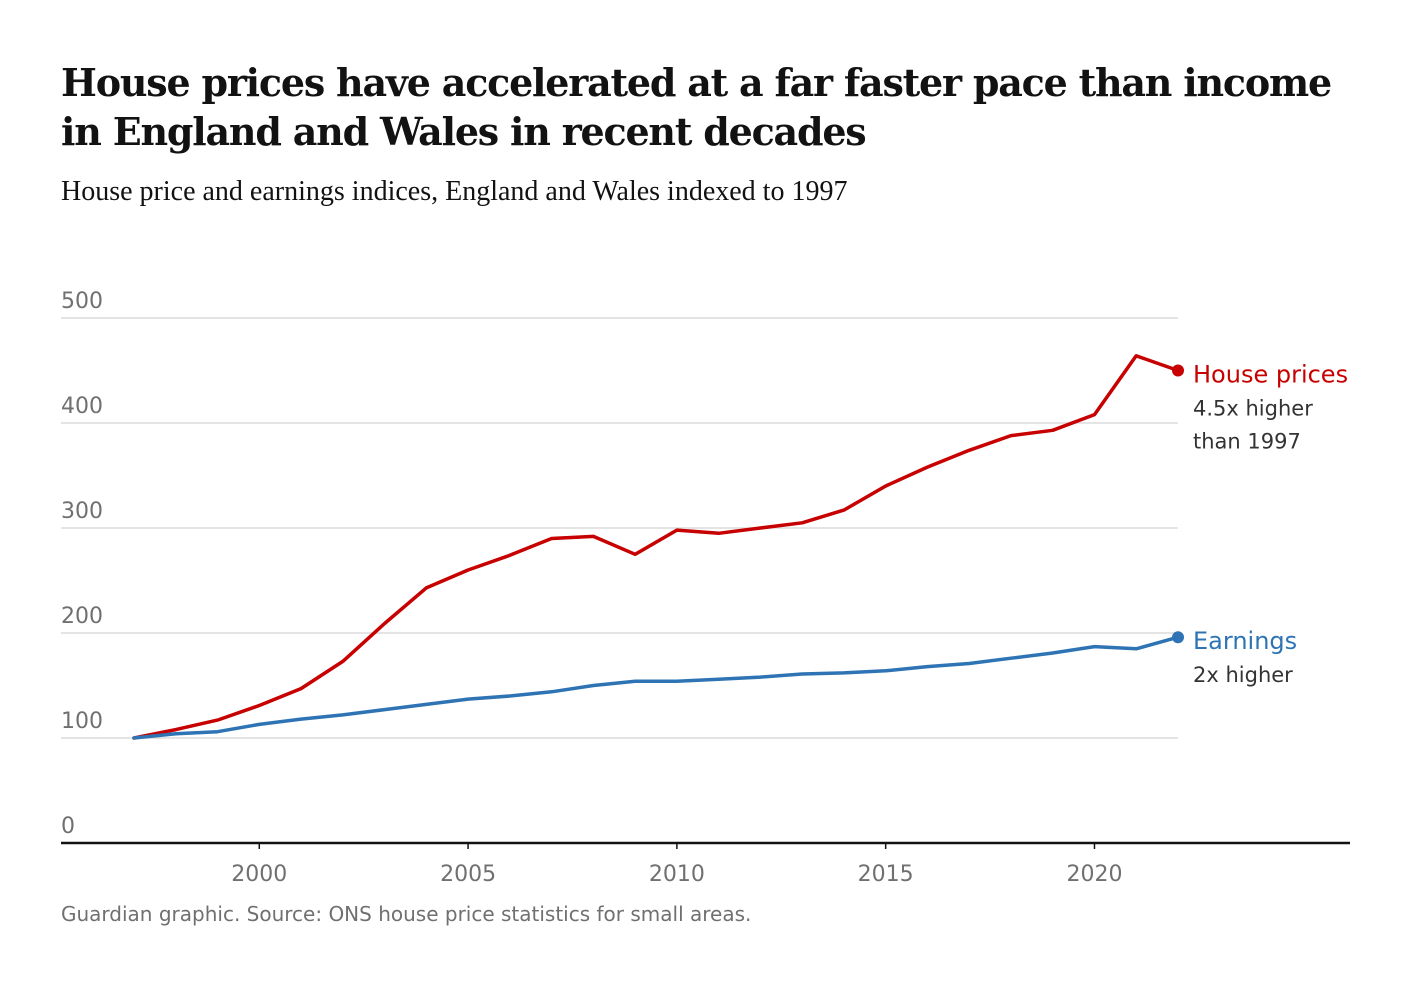  I want to click on earnings-end-marker, so click(1178, 637).